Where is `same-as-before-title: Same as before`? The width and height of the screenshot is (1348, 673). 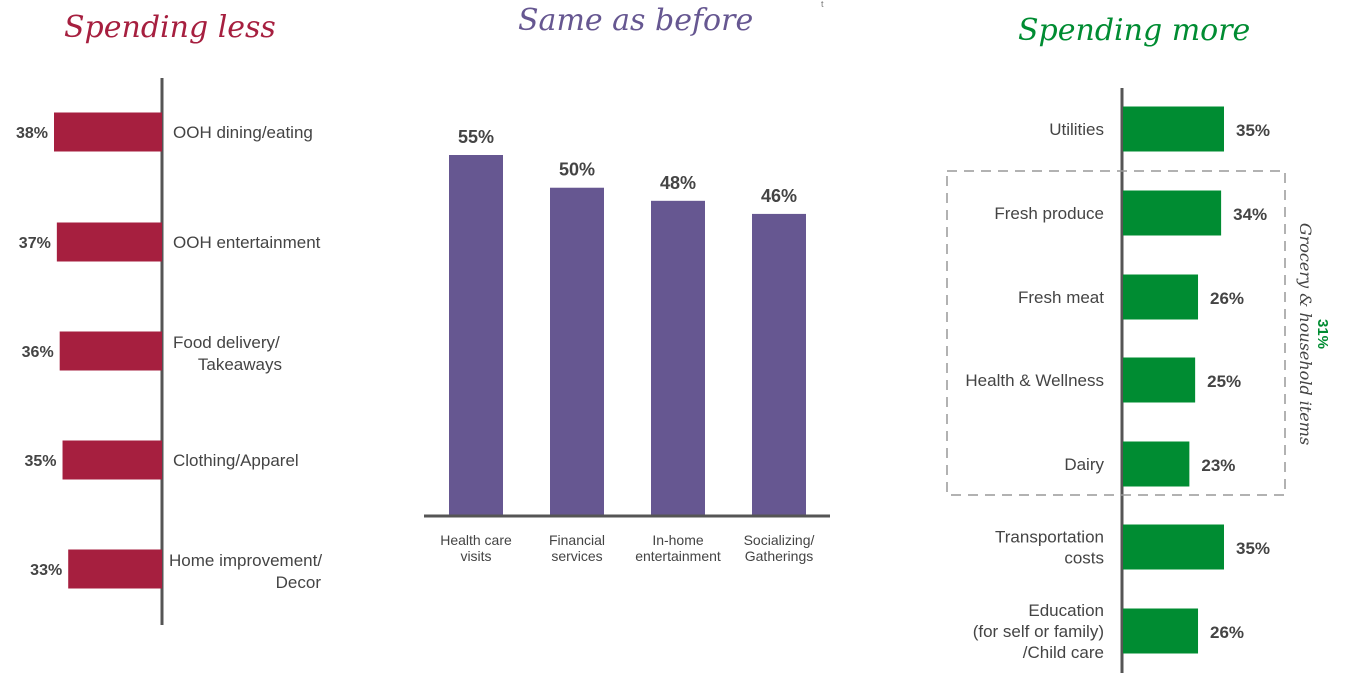 same-as-before-title: Same as before is located at coordinates (636, 20).